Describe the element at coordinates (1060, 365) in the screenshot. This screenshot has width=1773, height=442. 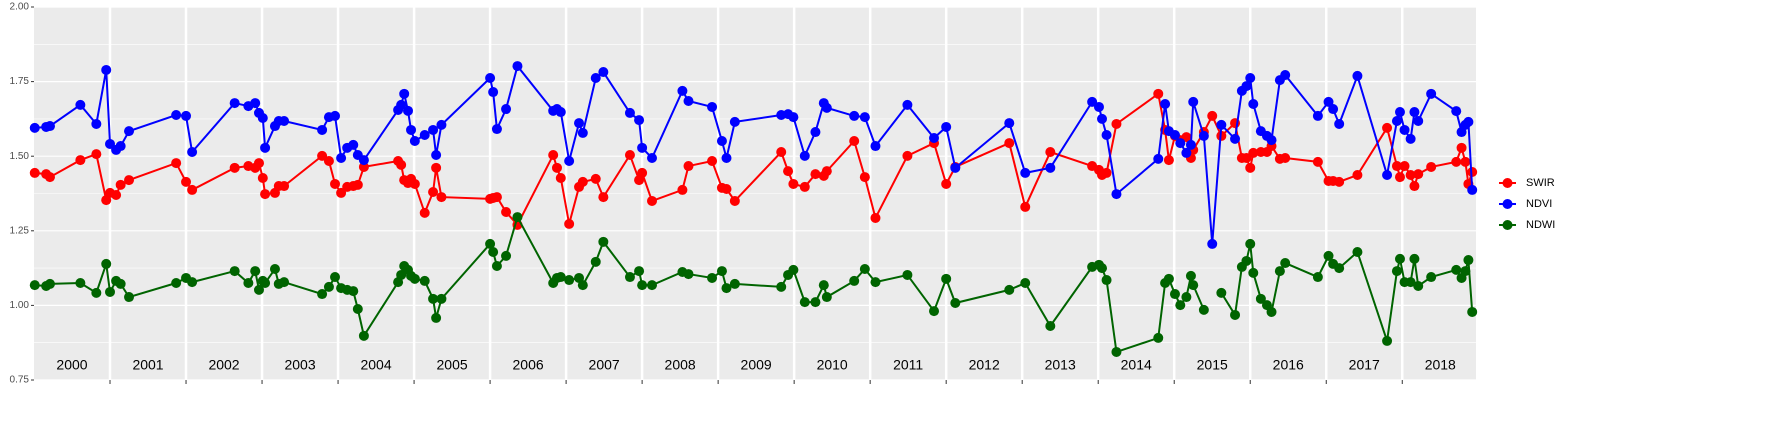
I see `year-label: 2013` at that location.